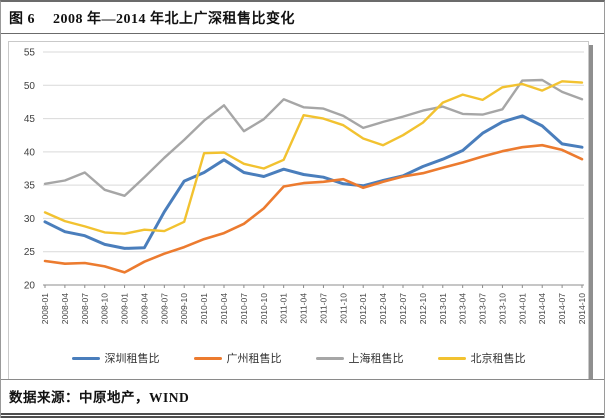 The width and height of the screenshot is (605, 418). I want to click on legend-item: 上海租售比, so click(359, 358).